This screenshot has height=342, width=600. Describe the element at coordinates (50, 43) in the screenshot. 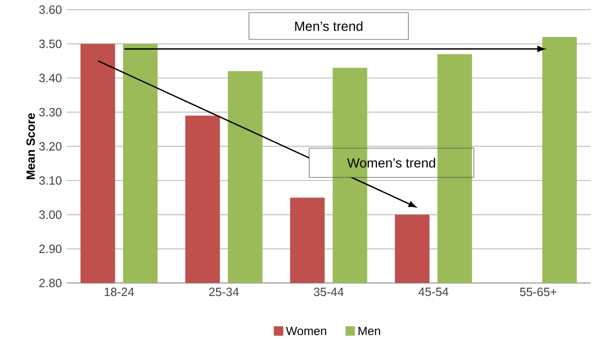

I see `y-tick-label: 3.50` at that location.